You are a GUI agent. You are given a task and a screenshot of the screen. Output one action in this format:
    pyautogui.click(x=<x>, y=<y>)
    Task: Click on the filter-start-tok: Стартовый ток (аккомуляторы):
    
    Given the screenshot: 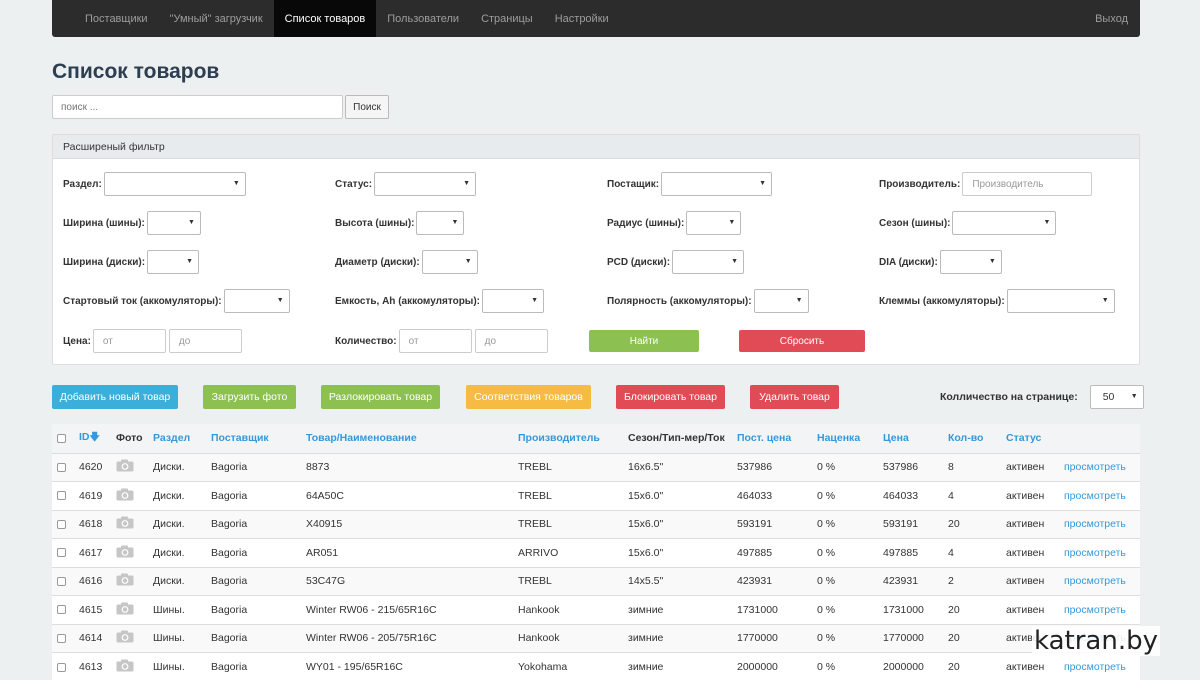 What is the action you would take?
    pyautogui.click(x=176, y=301)
    